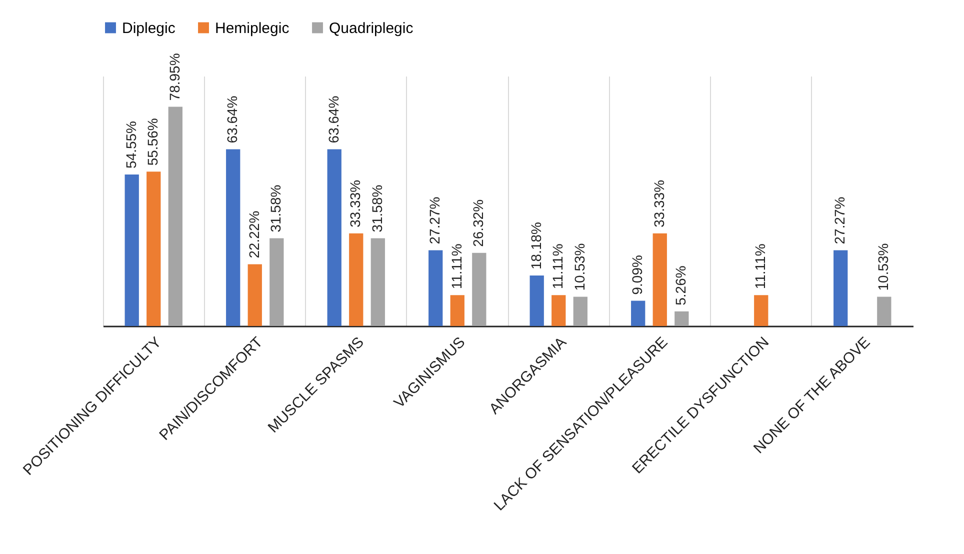 Image resolution: width=964 pixels, height=554 pixels. What do you see at coordinates (680, 286) in the screenshot?
I see `data-label: 5.26%` at bounding box center [680, 286].